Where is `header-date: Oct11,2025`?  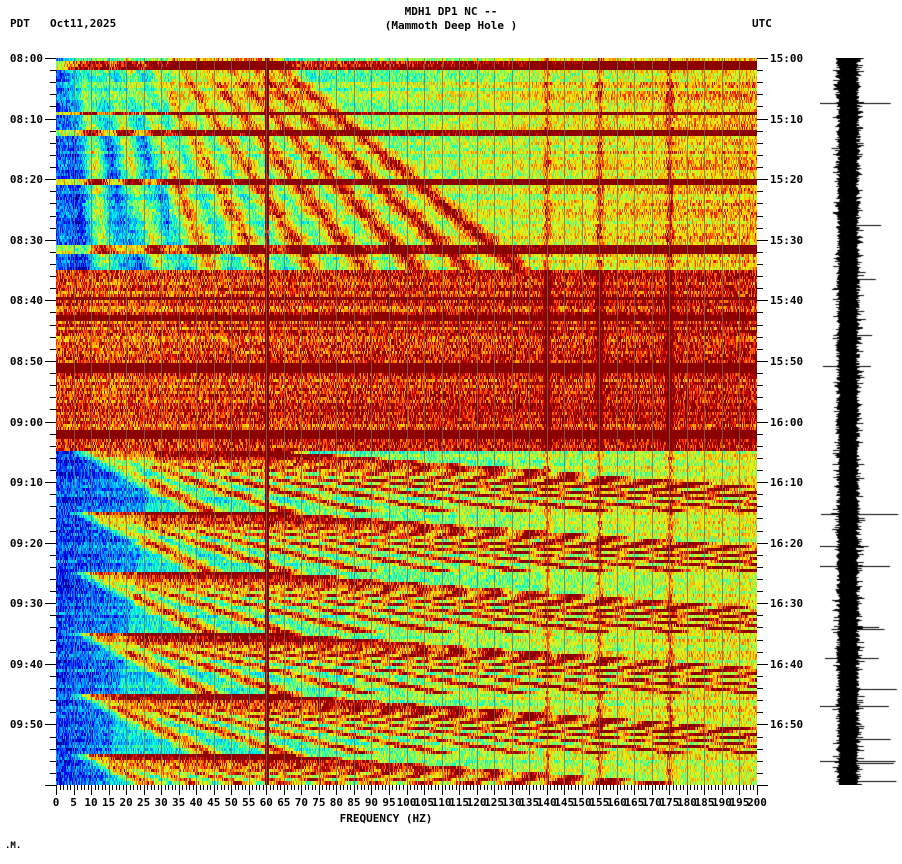
header-date: Oct11,2025 is located at coordinates (83, 23).